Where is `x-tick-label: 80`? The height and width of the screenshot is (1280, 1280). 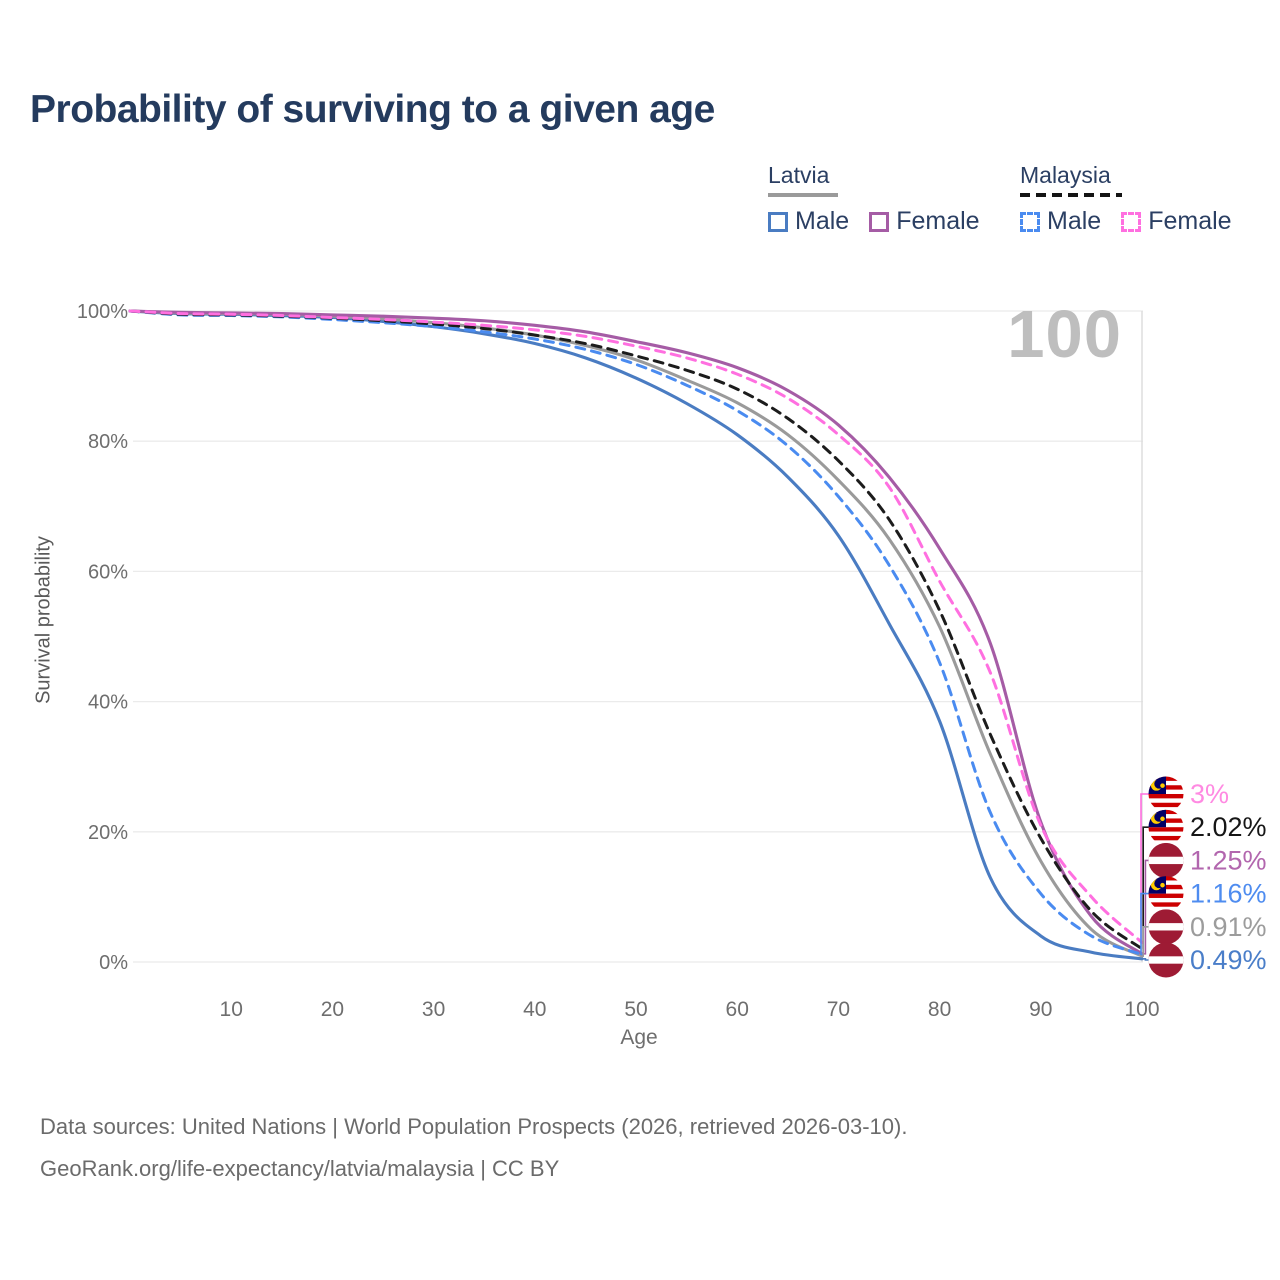 x-tick-label: 80 is located at coordinates (939, 1009).